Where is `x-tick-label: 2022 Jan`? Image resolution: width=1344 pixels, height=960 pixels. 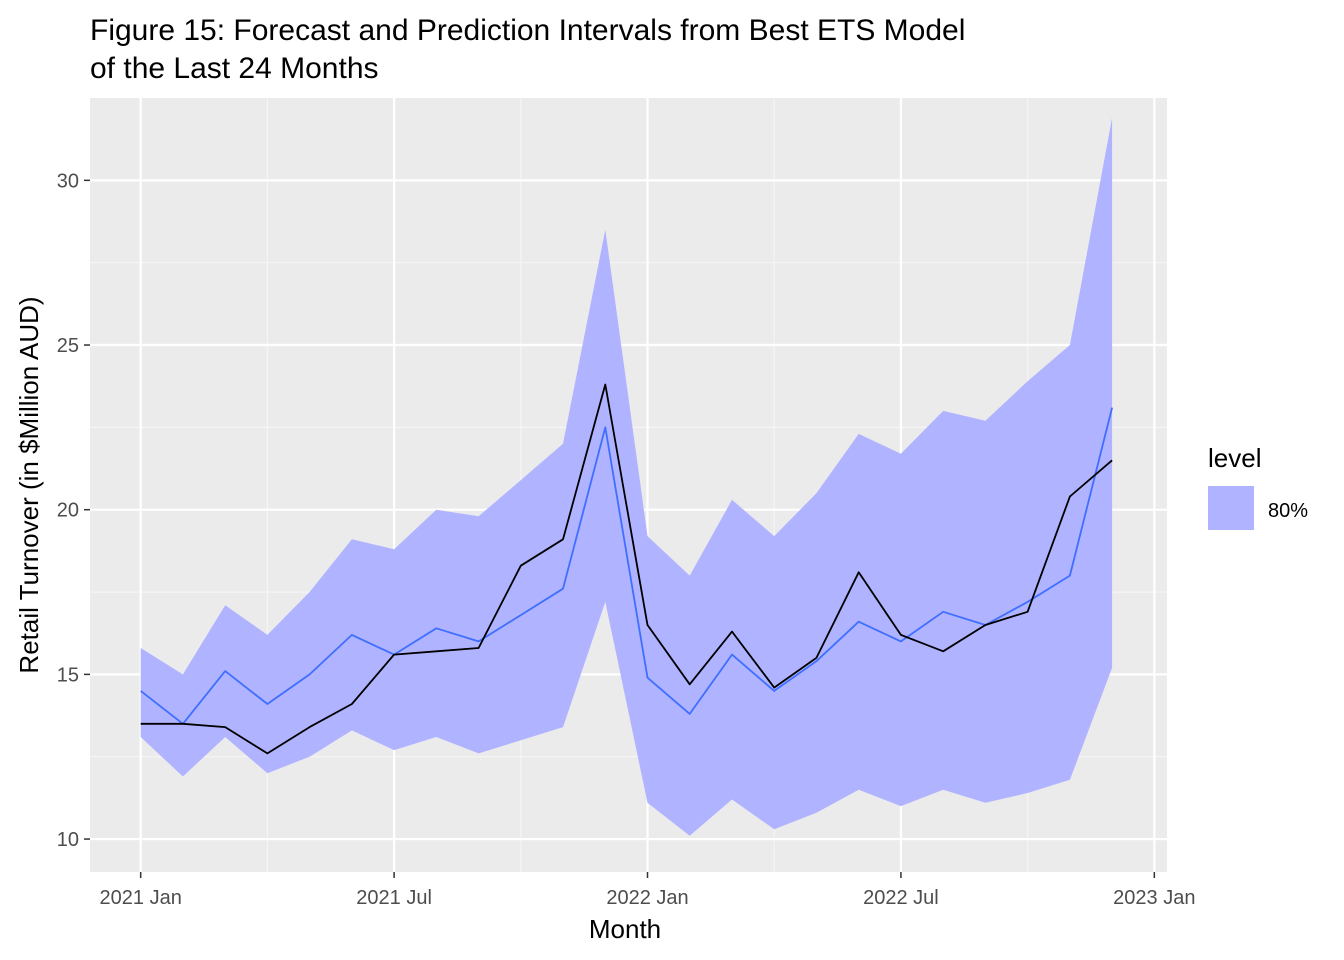 x-tick-label: 2022 Jan is located at coordinates (647, 898).